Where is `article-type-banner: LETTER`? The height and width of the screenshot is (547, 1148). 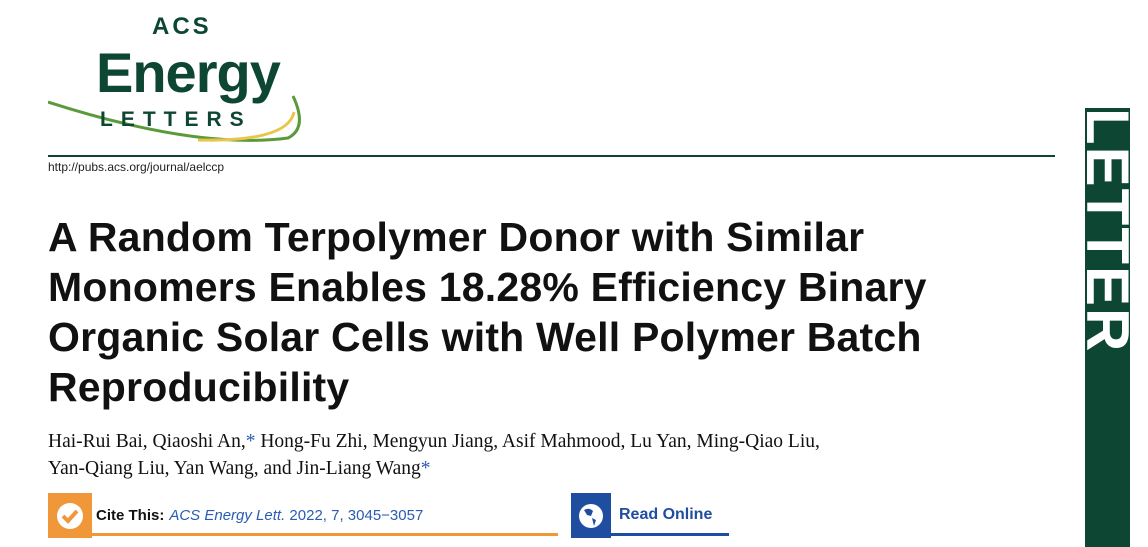
article-type-banner: LETTER is located at coordinates (1107, 327).